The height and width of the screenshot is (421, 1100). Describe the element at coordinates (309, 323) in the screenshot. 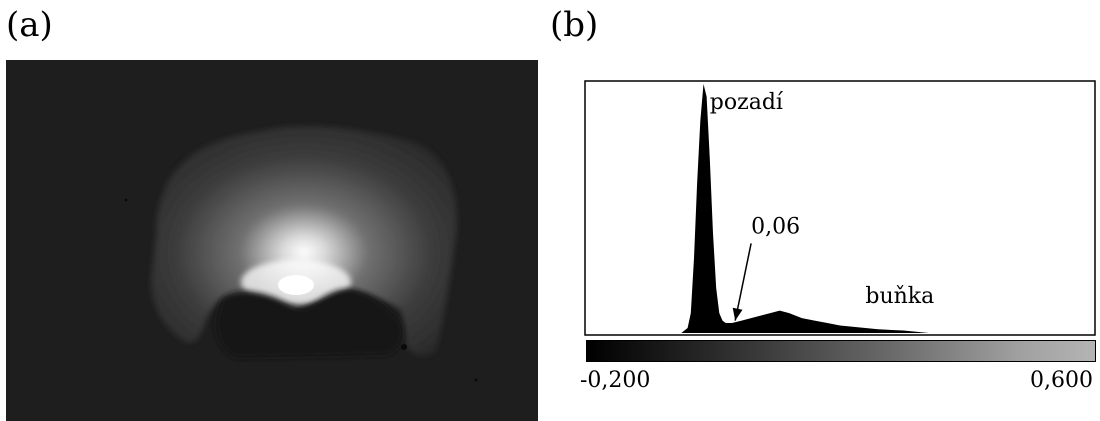

I see `cell-nucleus-shadow` at that location.